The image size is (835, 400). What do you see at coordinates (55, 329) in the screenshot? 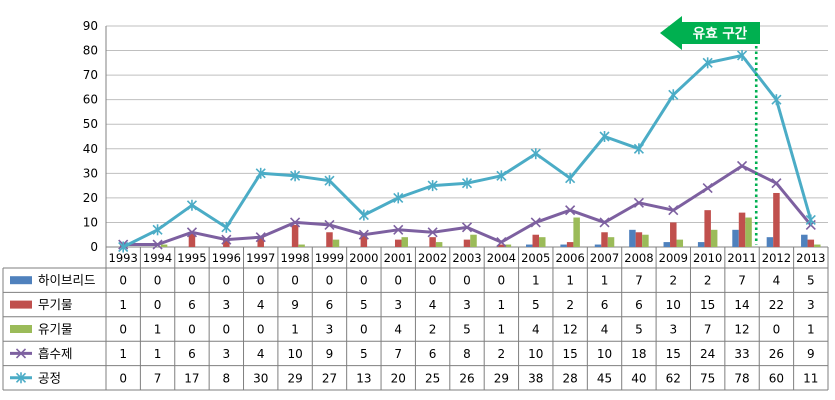
I see `legend-label: 유기물` at bounding box center [55, 329].